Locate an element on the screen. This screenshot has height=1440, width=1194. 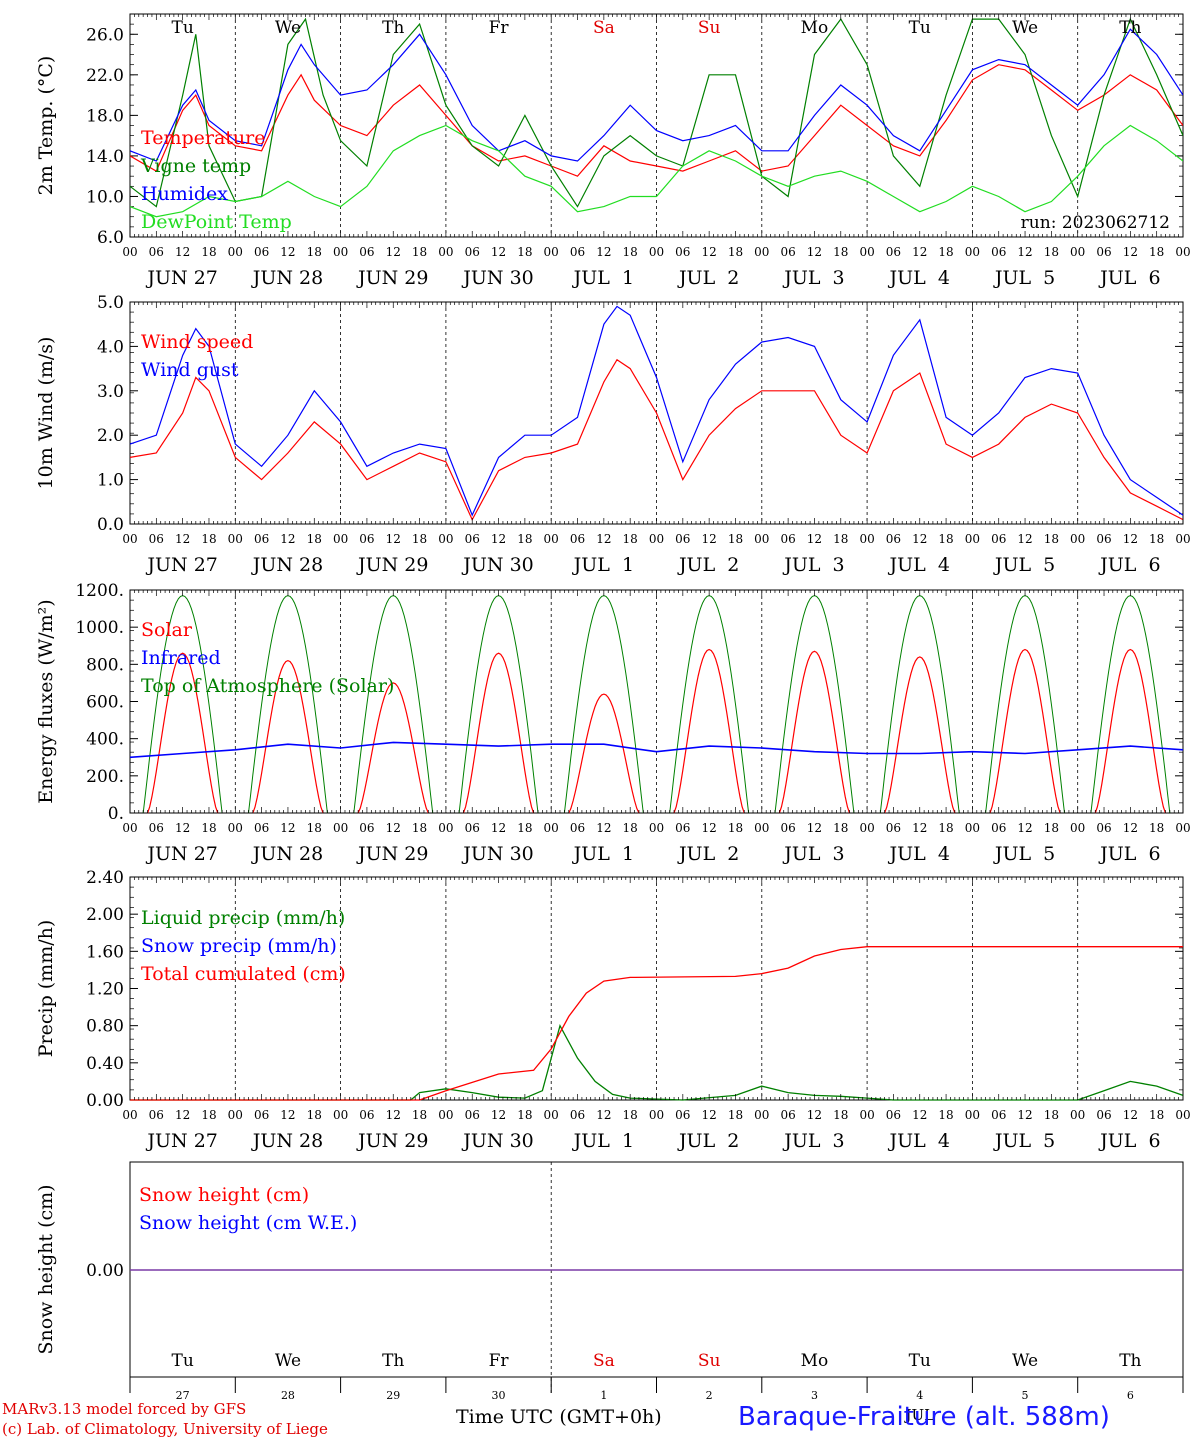
y-tick-label: 14.0 is located at coordinates (105, 157).